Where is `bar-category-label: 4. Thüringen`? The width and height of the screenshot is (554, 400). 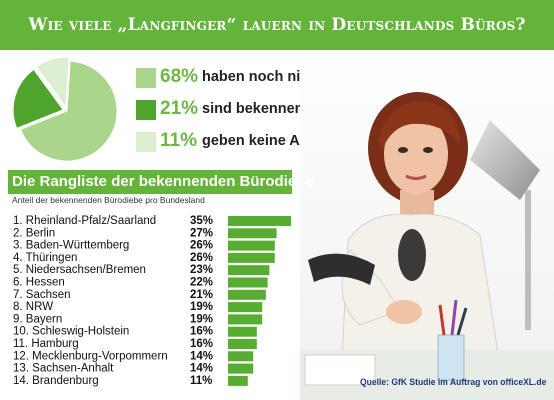
bar-category-label: 4. Thüringen is located at coordinates (45, 258).